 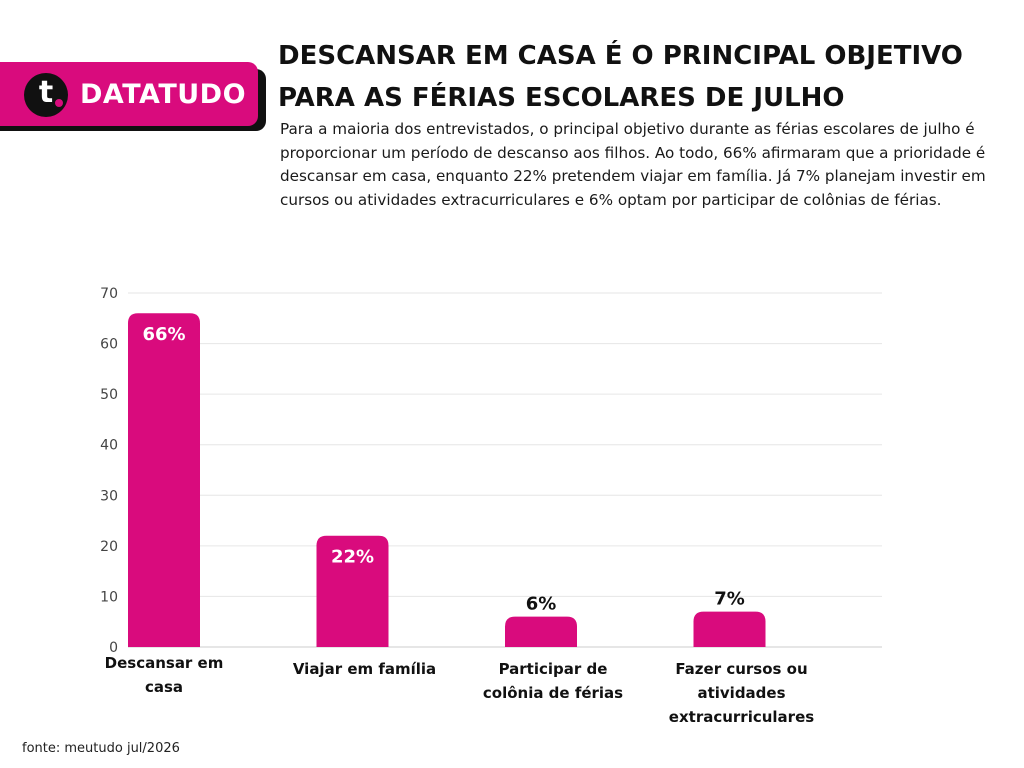 I want to click on x-tick-label: extracurriculares, so click(x=741, y=717).